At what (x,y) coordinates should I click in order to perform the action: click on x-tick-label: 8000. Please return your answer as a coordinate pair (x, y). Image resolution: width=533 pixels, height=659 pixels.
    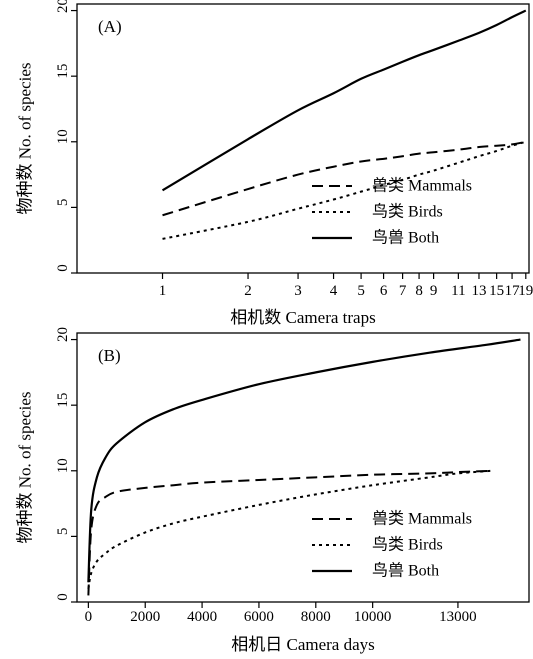
    Looking at the image, I should click on (316, 617).